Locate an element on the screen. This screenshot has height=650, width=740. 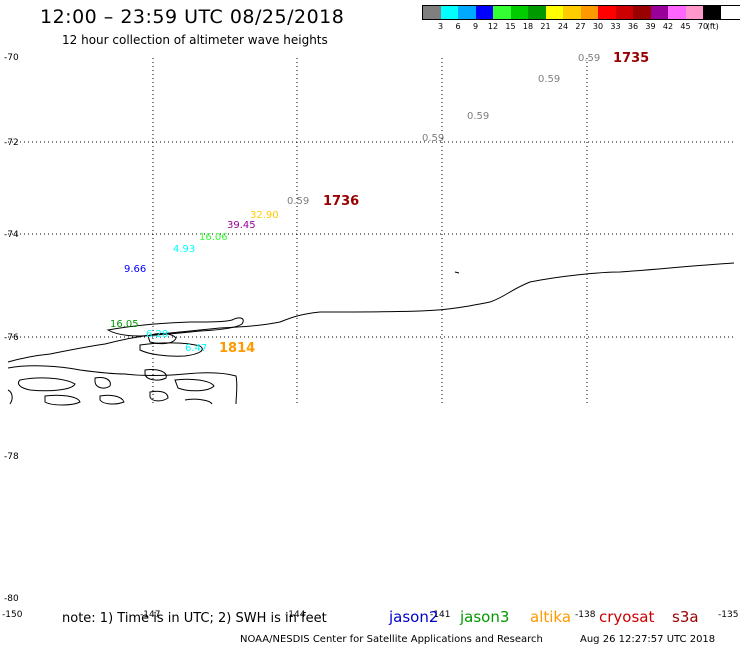
lat-label: -78 is located at coordinates (11, 457).